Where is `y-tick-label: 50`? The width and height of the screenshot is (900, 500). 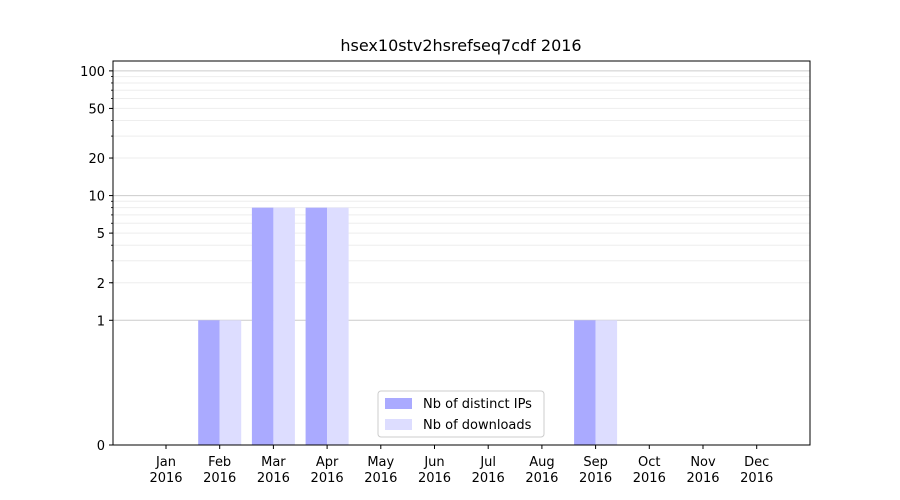 y-tick-label: 50 is located at coordinates (96, 109).